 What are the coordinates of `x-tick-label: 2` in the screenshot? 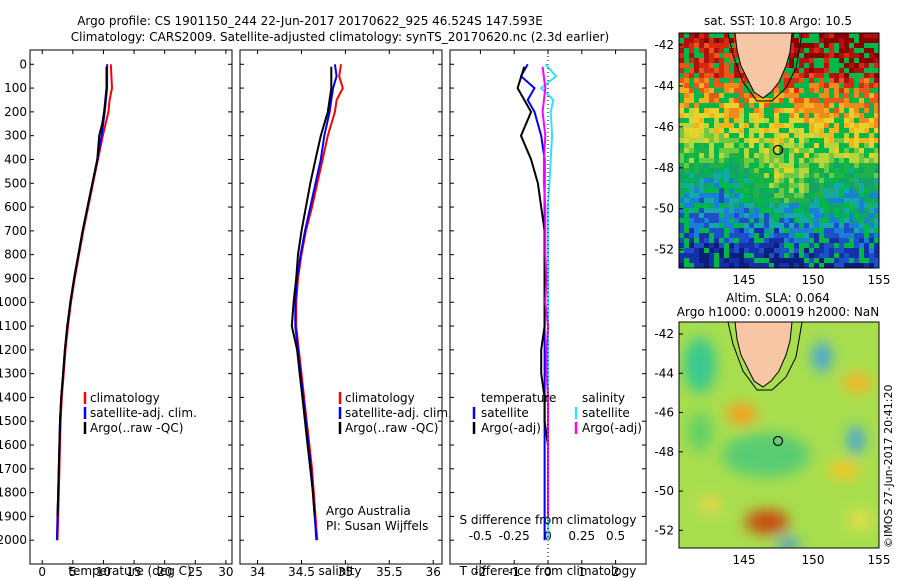 It's located at (616, 572).